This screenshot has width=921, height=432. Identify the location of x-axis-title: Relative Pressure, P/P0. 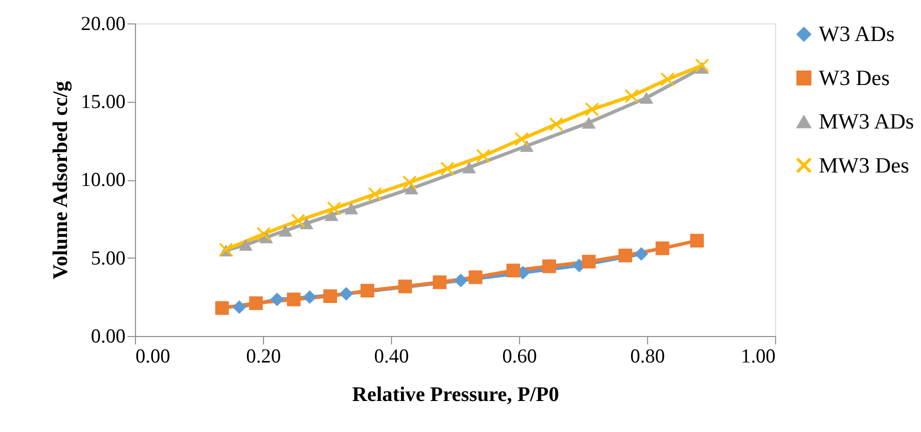
(455, 394).